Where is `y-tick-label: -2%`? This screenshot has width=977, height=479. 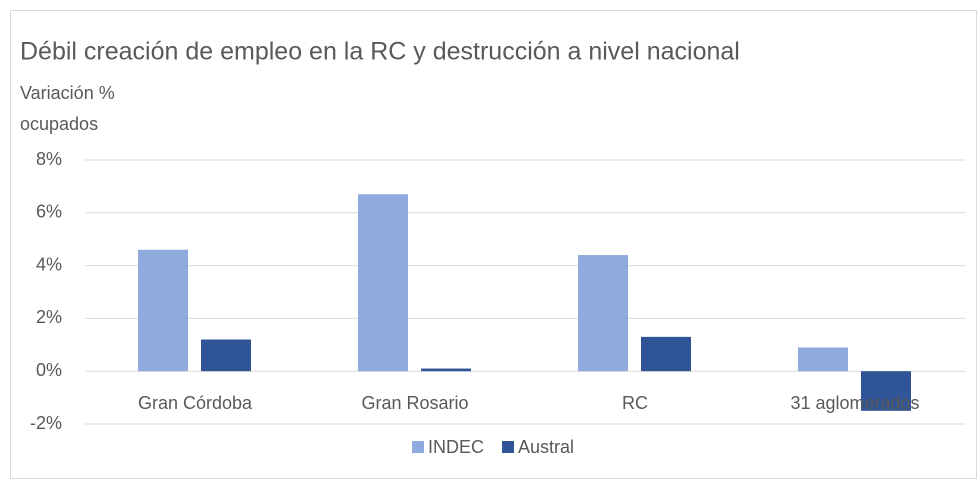
y-tick-label: -2% is located at coordinates (46, 423).